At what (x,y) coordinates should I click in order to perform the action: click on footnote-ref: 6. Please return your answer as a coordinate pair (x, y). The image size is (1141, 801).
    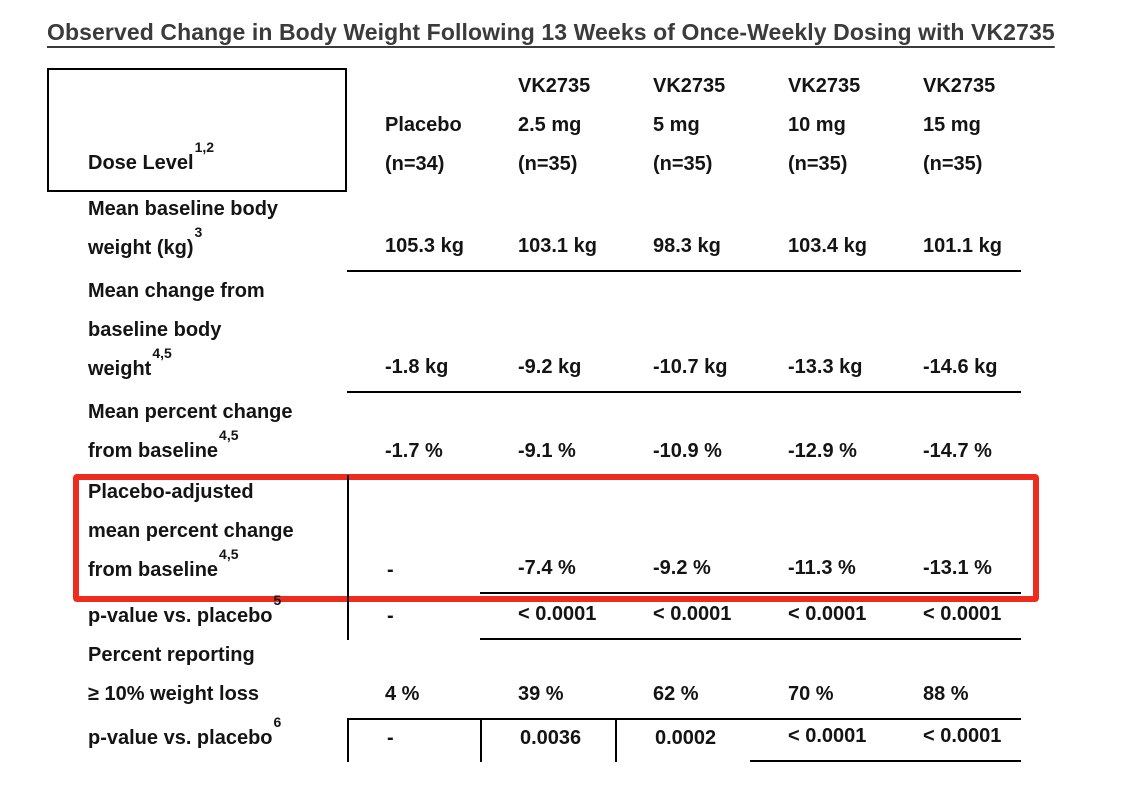
    Looking at the image, I should click on (277, 722).